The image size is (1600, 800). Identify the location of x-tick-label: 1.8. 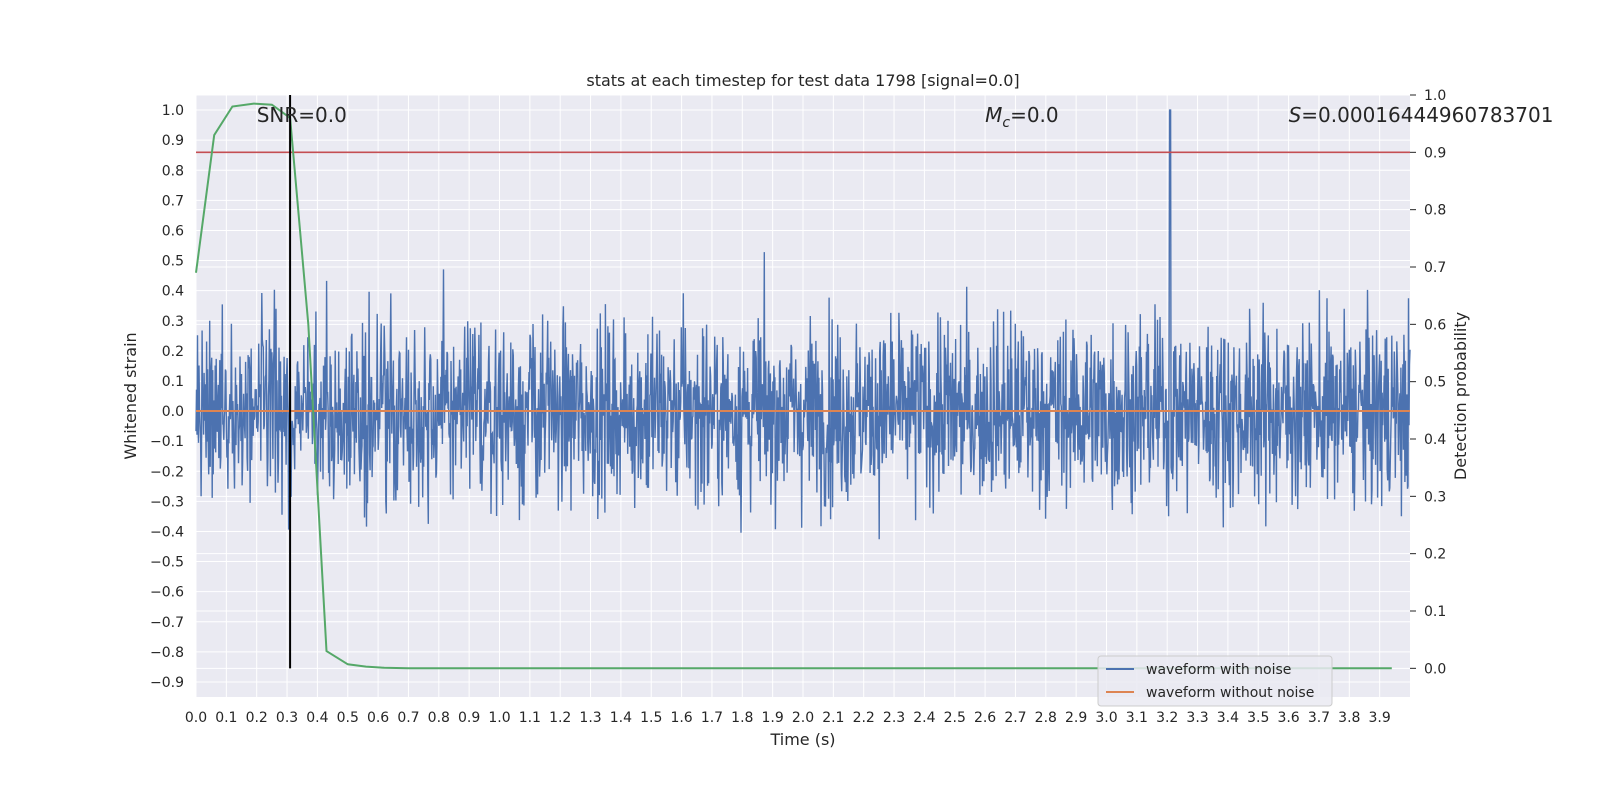
(742, 718).